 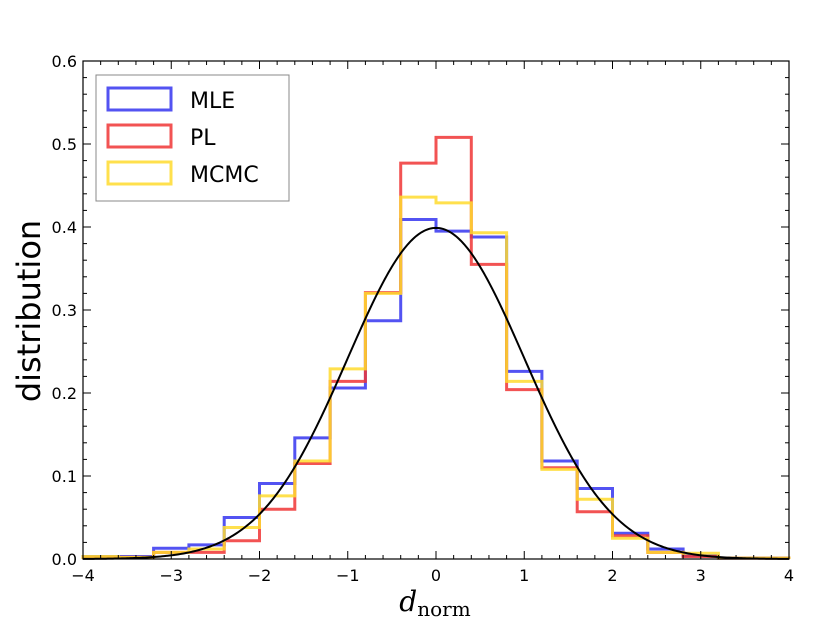 I want to click on x-tick-label: 4, so click(x=789, y=575).